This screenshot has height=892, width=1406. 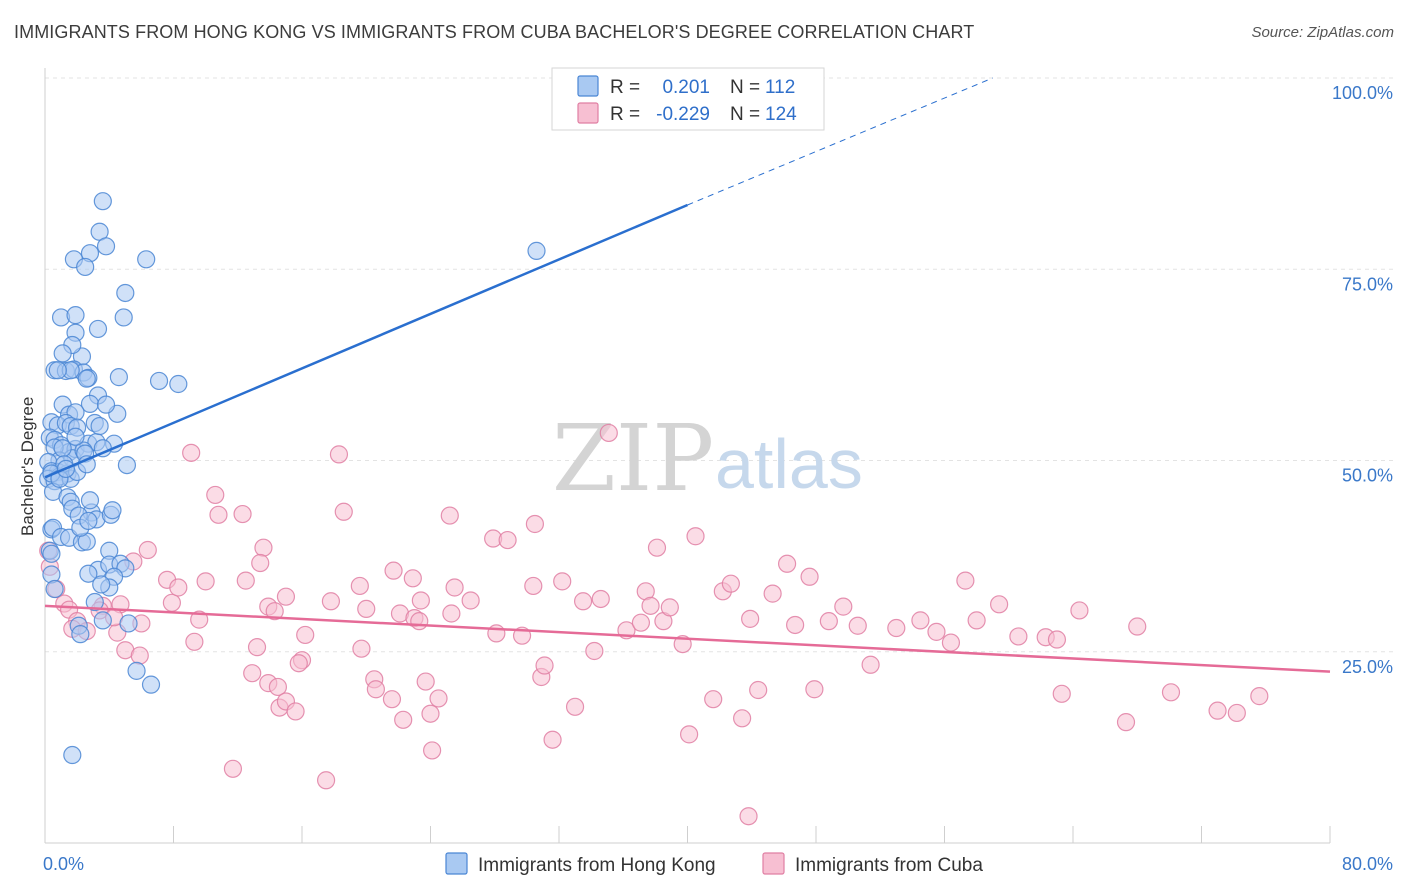 What do you see at coordinates (588, 113) in the screenshot?
I see `legend-swatch-pink` at bounding box center [588, 113].